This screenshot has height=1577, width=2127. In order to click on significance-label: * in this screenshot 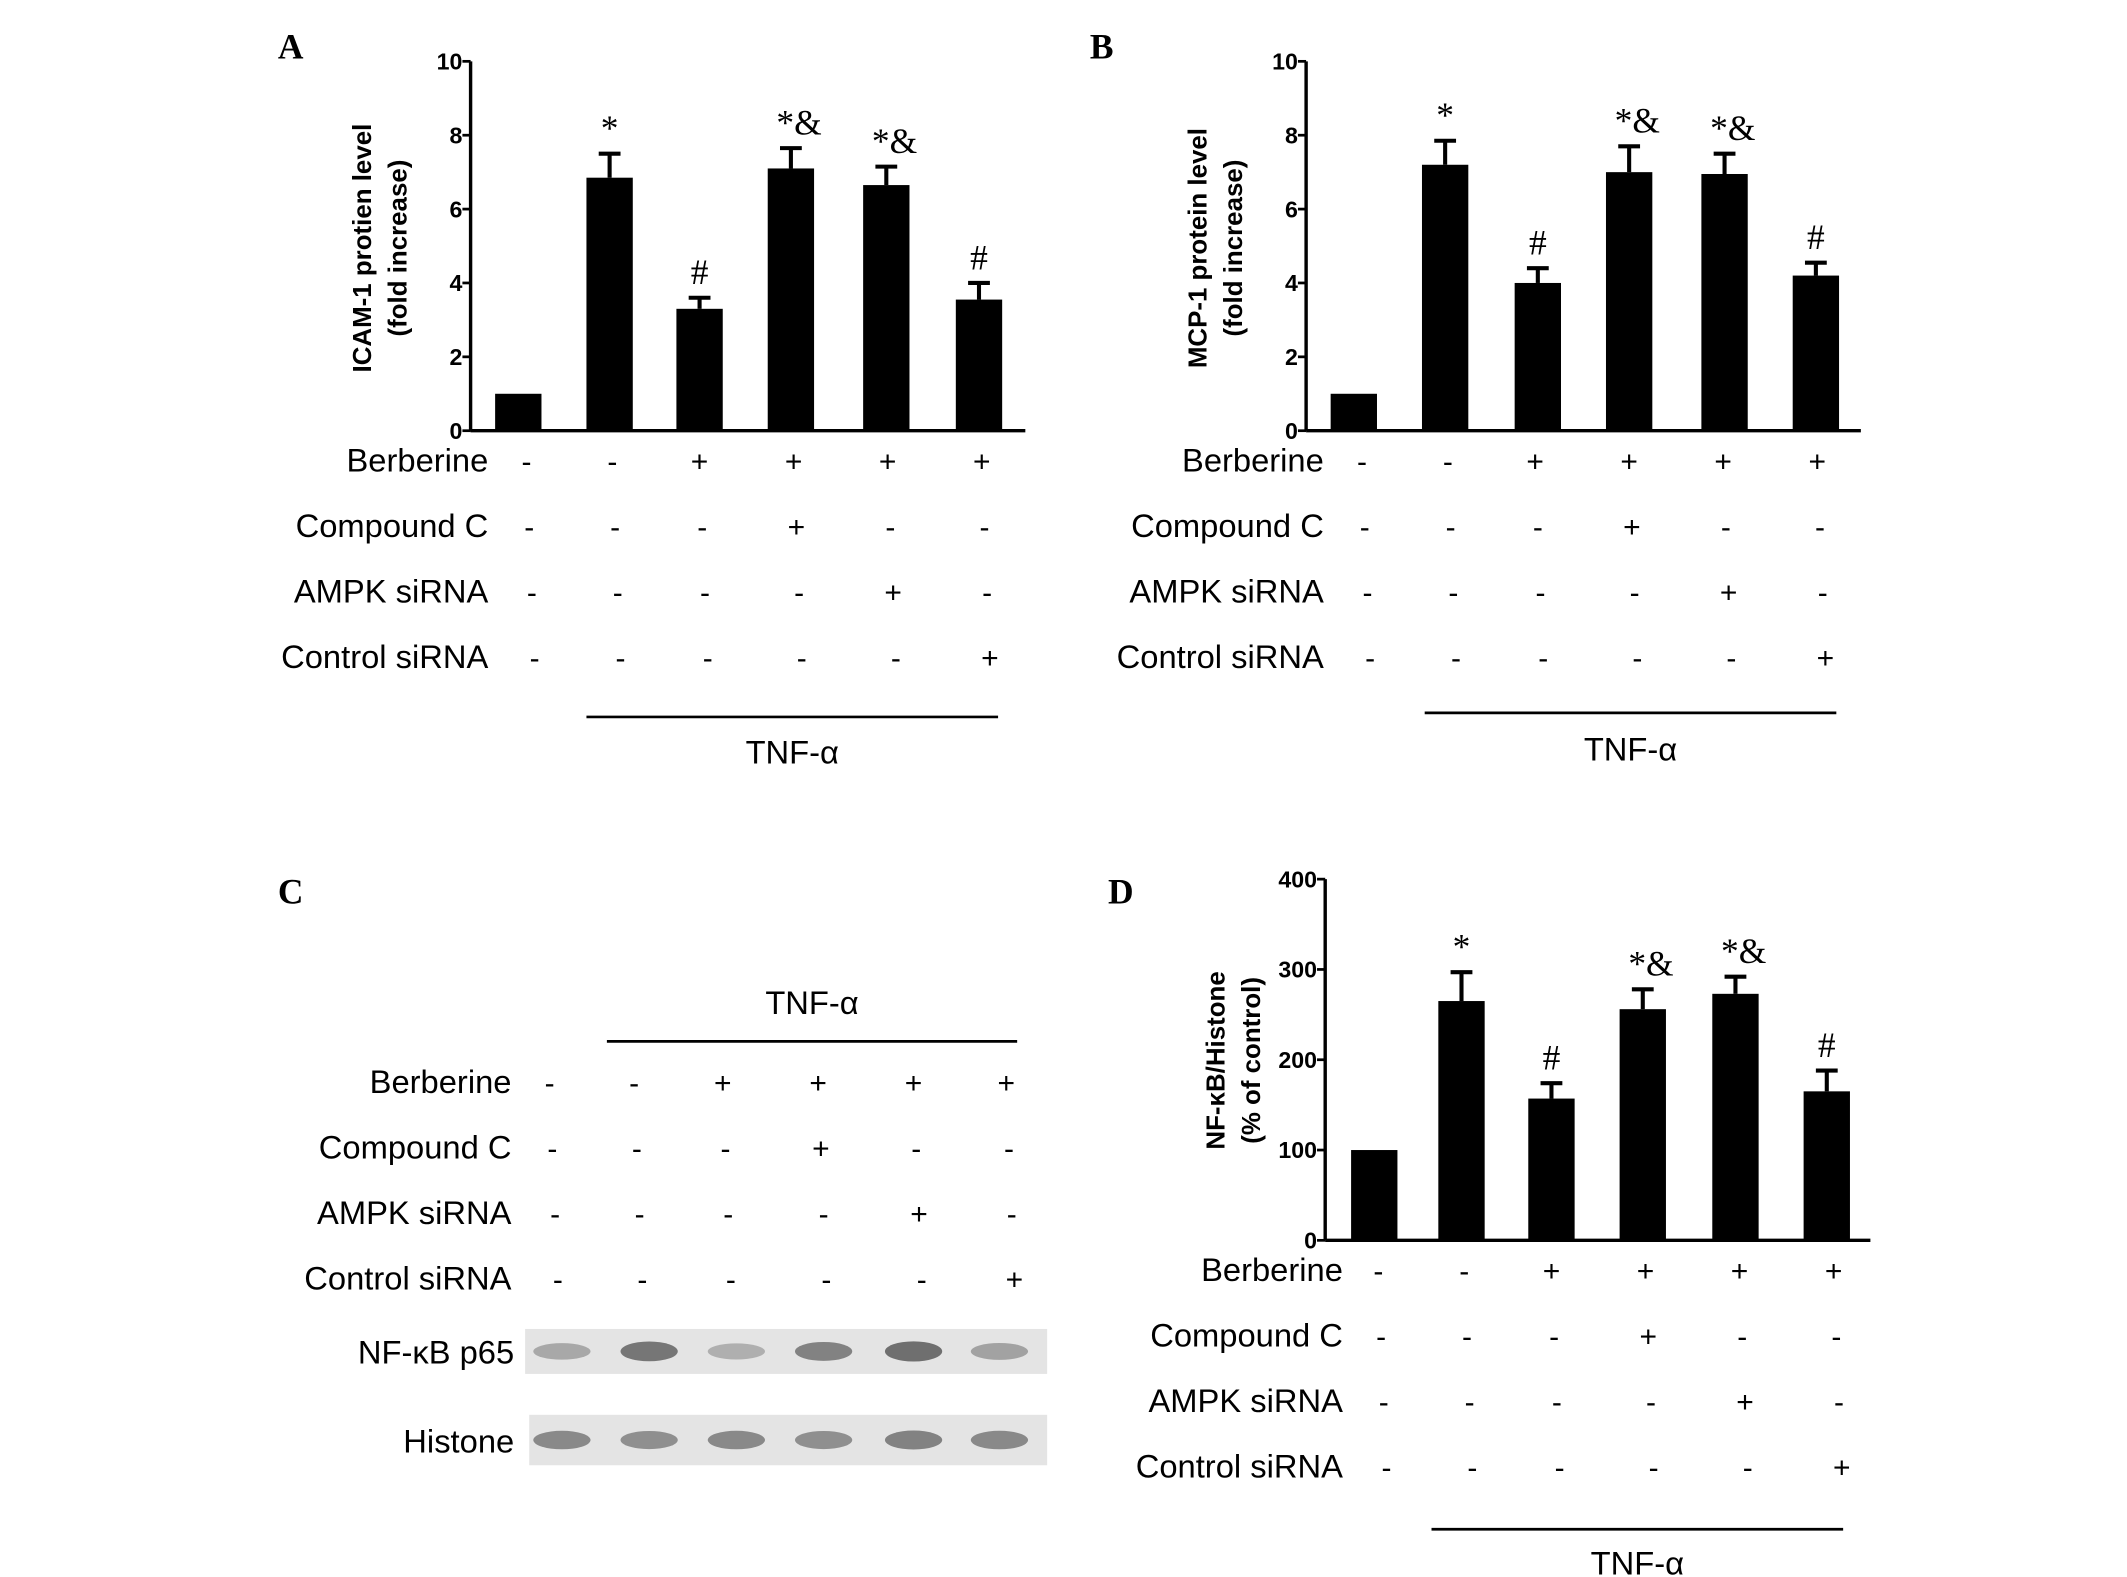, I will do `click(1445, 115)`.